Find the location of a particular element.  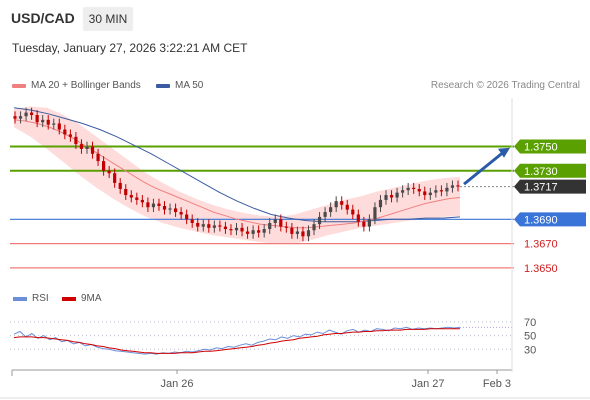

legend-ma20: MA 20 + Bollinger Bands is located at coordinates (76, 85).